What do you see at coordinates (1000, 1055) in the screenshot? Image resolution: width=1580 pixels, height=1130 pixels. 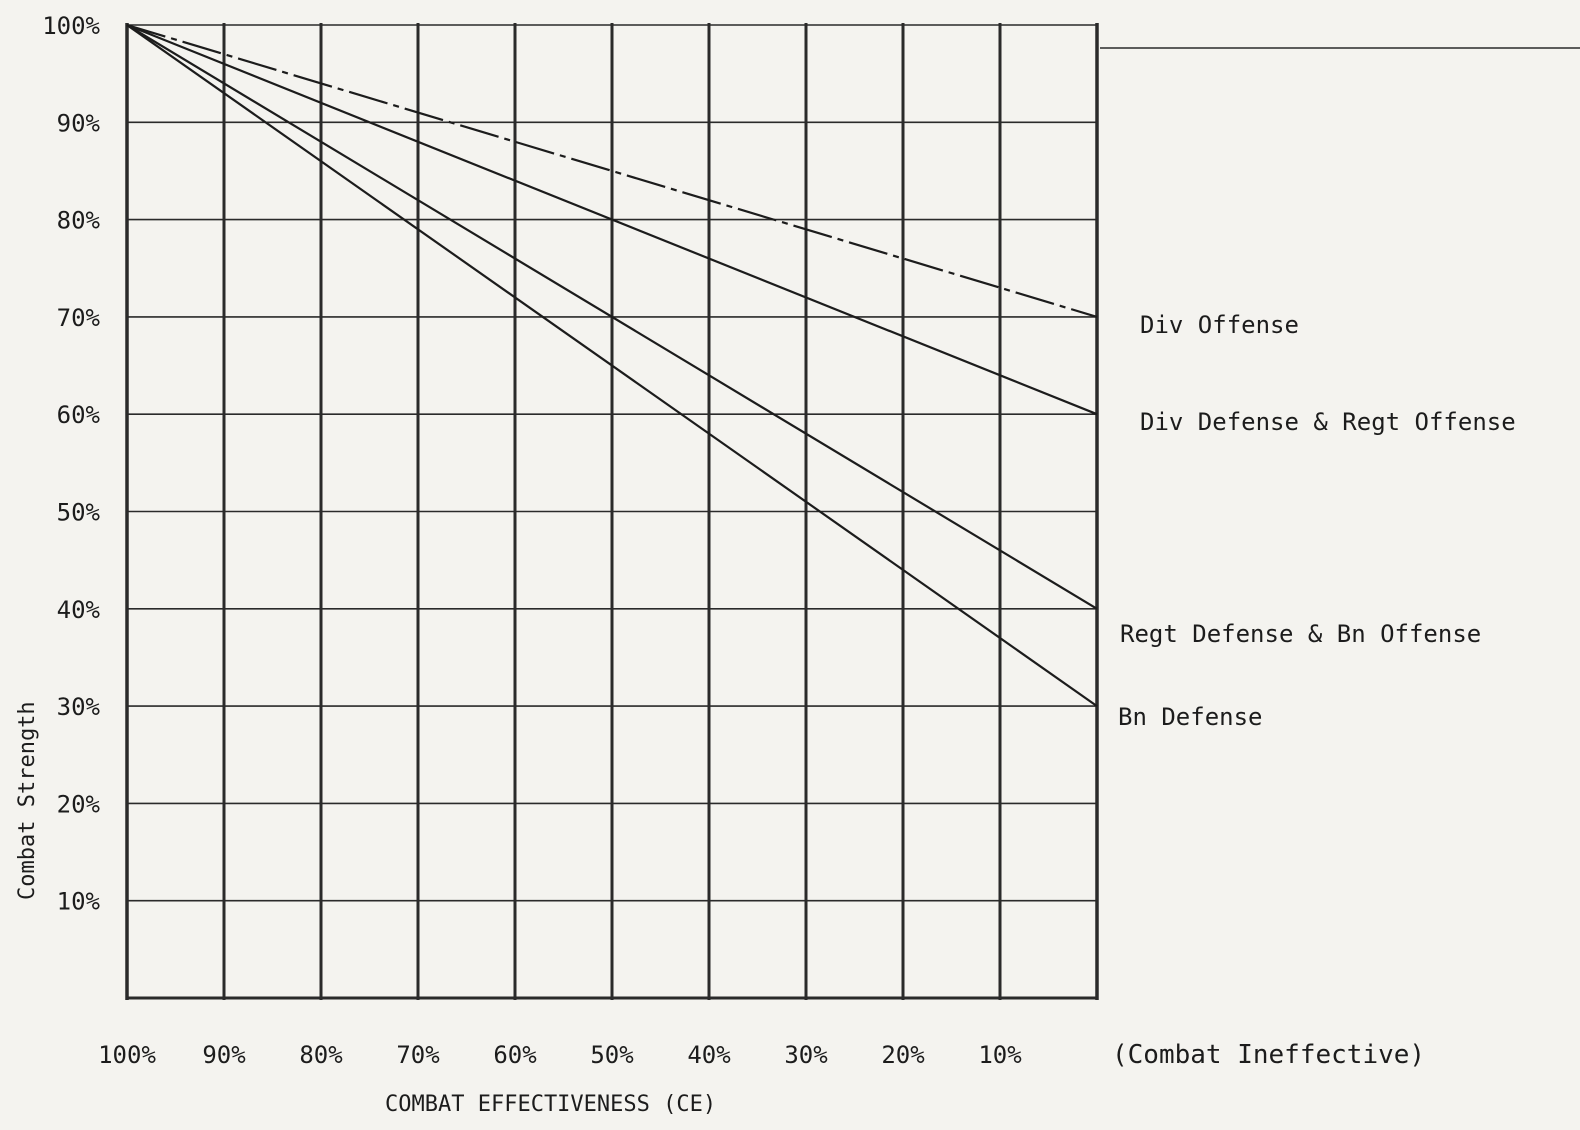 I see `x-tick-label: 10%` at bounding box center [1000, 1055].